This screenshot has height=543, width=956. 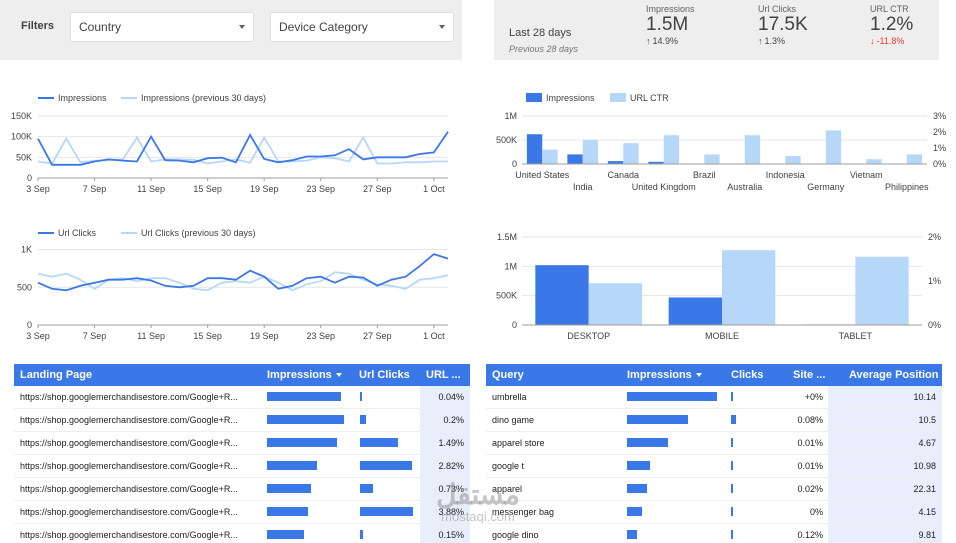 What do you see at coordinates (924, 397) in the screenshot?
I see `average-position-value: 10.14` at bounding box center [924, 397].